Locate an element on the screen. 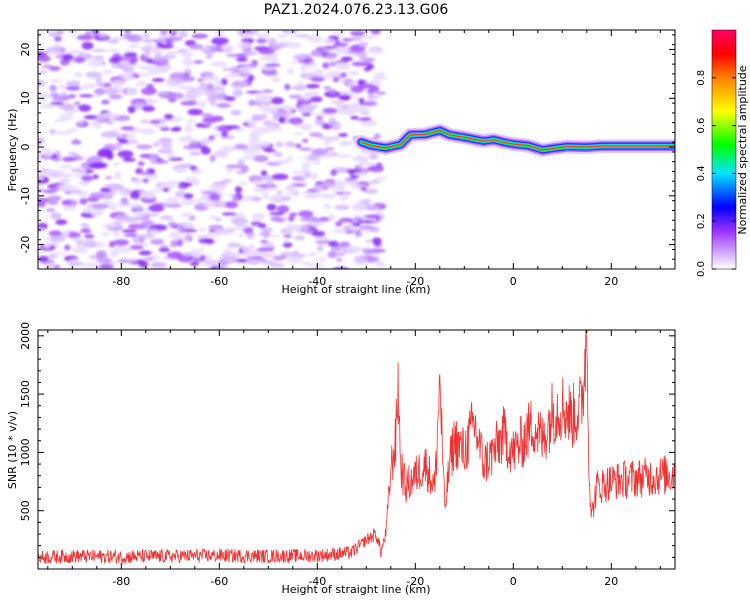  y-tick-label: 500 is located at coordinates (25, 510).